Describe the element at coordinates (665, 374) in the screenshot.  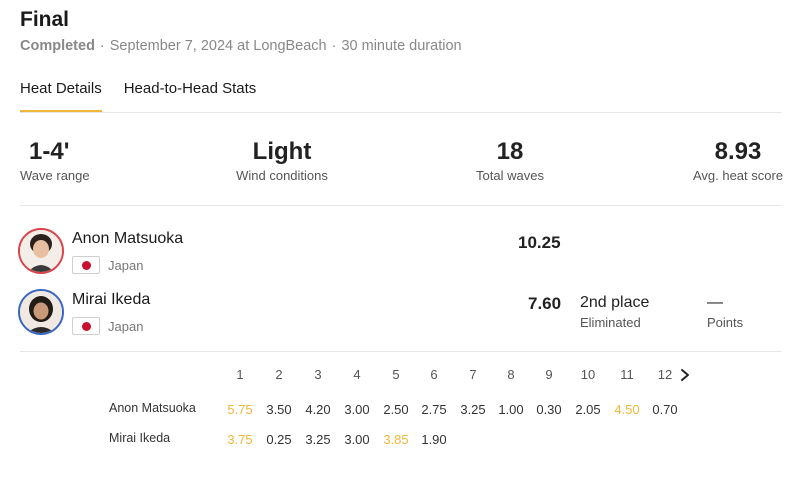
I see `wave-number: 12` at that location.